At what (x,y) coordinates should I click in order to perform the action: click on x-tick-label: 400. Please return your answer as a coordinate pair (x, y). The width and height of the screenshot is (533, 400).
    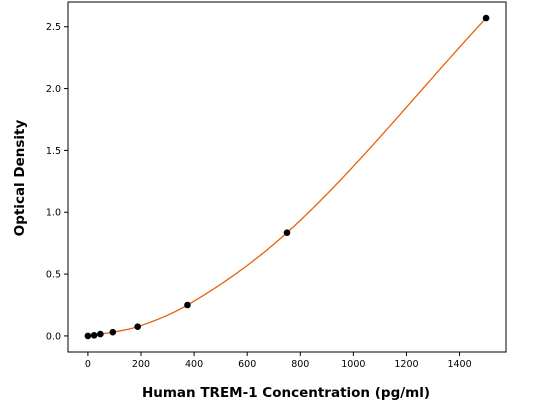
    Looking at the image, I should click on (194, 364).